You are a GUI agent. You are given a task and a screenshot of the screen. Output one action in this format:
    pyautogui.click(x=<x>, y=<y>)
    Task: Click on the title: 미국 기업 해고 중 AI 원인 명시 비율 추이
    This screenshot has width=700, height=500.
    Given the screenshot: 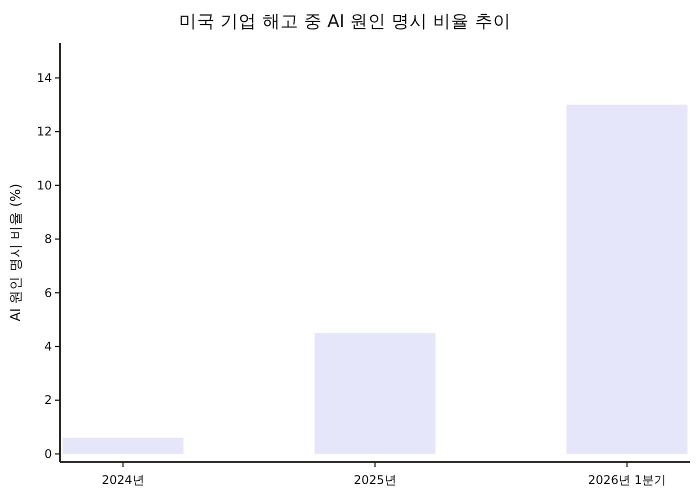 What is the action you would take?
    pyautogui.click(x=345, y=22)
    